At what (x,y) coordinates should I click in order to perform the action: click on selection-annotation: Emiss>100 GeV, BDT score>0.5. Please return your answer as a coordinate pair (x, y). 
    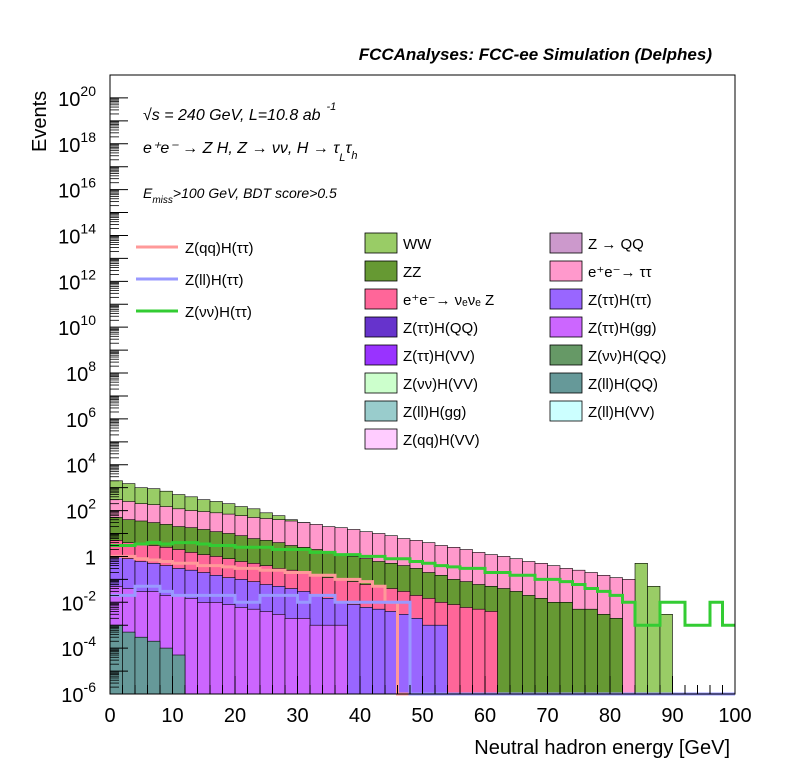
    Looking at the image, I should click on (240, 195).